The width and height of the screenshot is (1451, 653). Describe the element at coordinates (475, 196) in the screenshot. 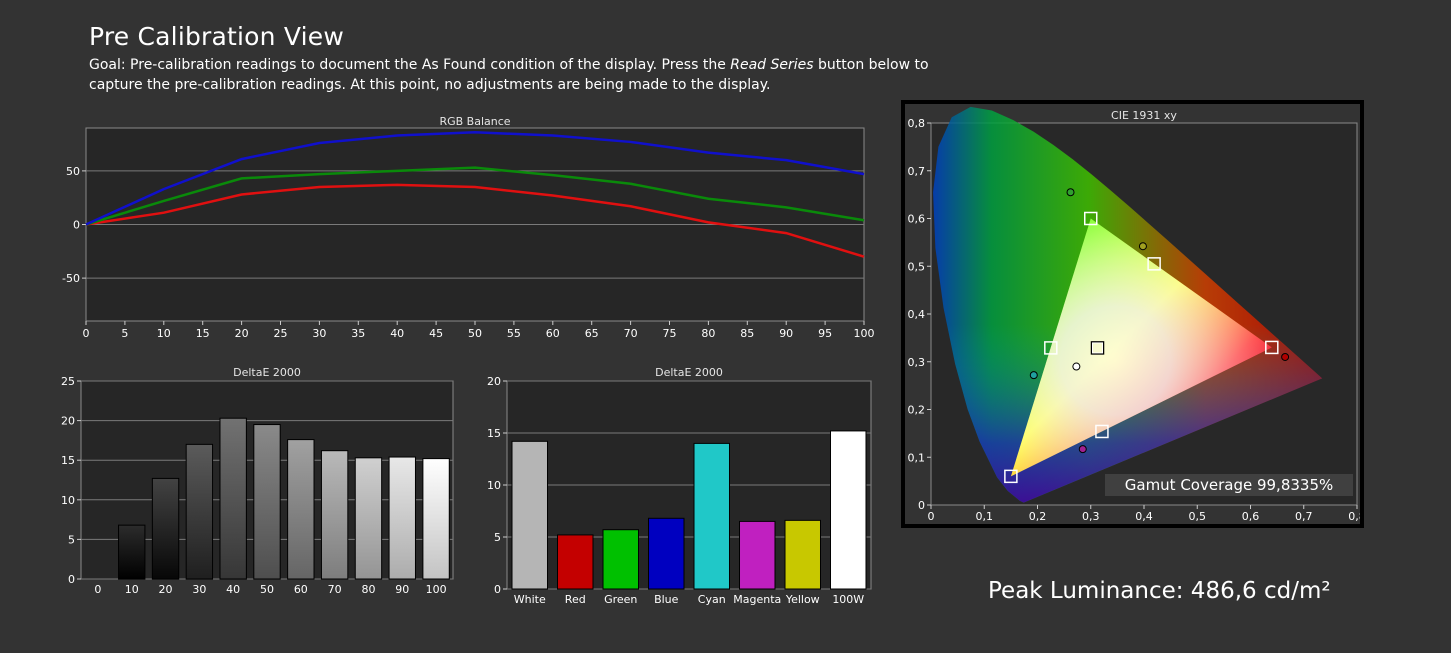

I see `green-series-line` at that location.